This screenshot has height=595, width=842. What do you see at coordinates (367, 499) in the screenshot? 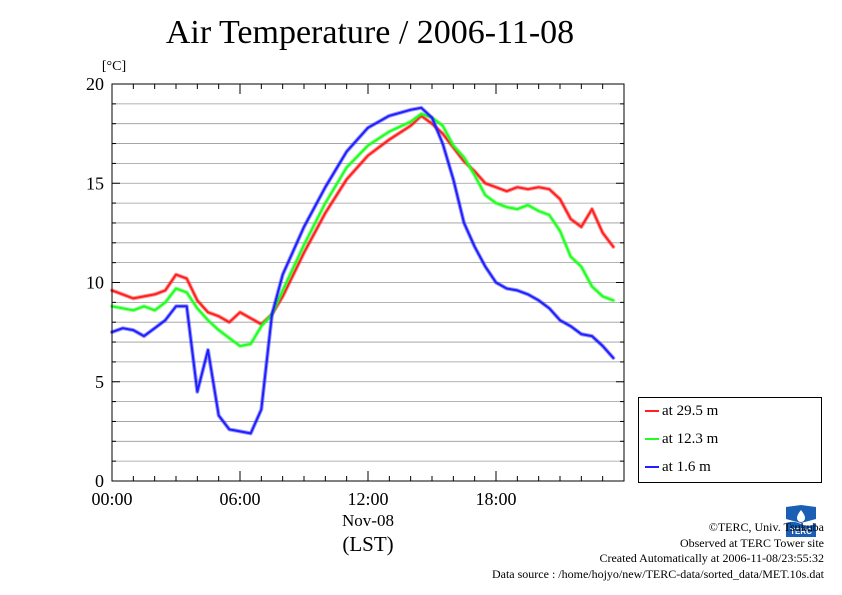
I see `x-tick-label: 12:00` at bounding box center [367, 499].